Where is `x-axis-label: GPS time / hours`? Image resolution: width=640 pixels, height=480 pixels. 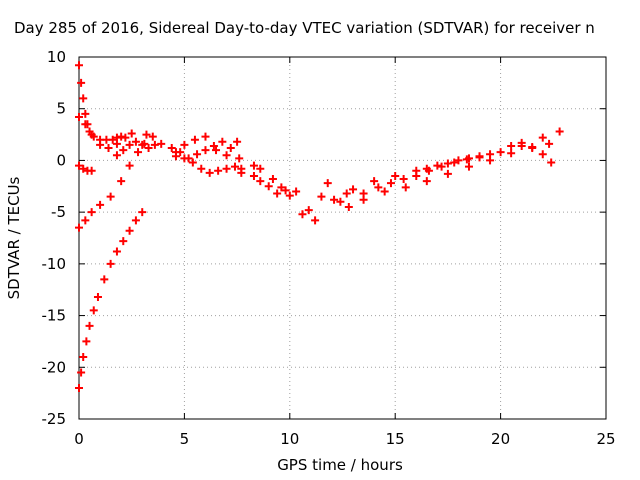 x-axis-label: GPS time / hours is located at coordinates (340, 465).